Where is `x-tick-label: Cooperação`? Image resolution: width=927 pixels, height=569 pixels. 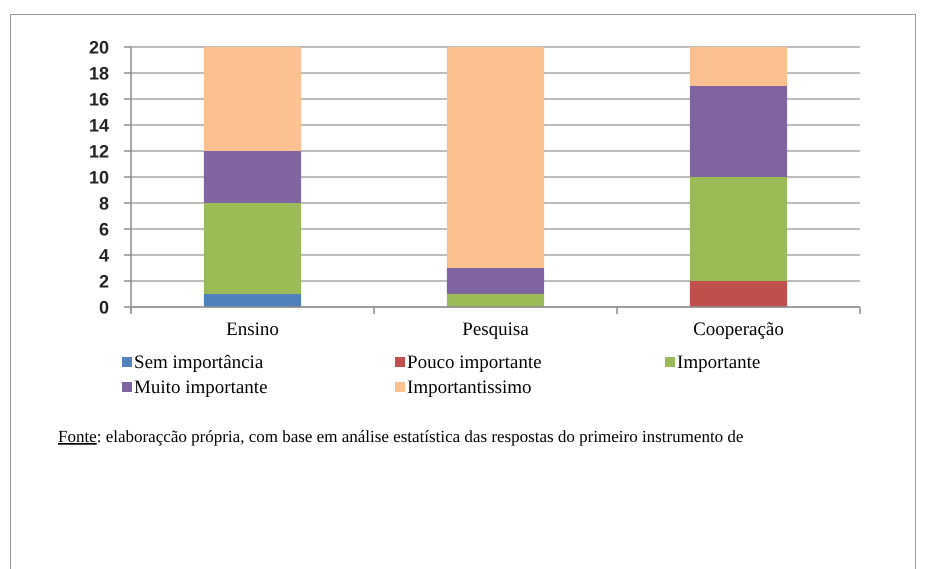 x-tick-label: Cooperação is located at coordinates (738, 329).